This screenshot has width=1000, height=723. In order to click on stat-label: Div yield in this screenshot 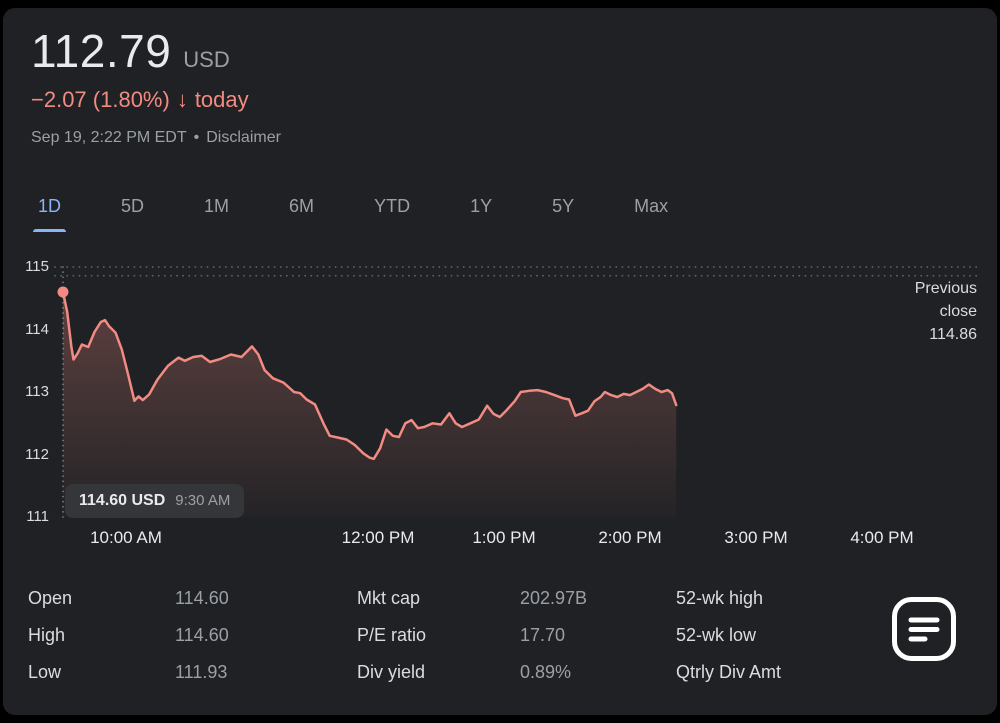, I will do `click(391, 672)`.